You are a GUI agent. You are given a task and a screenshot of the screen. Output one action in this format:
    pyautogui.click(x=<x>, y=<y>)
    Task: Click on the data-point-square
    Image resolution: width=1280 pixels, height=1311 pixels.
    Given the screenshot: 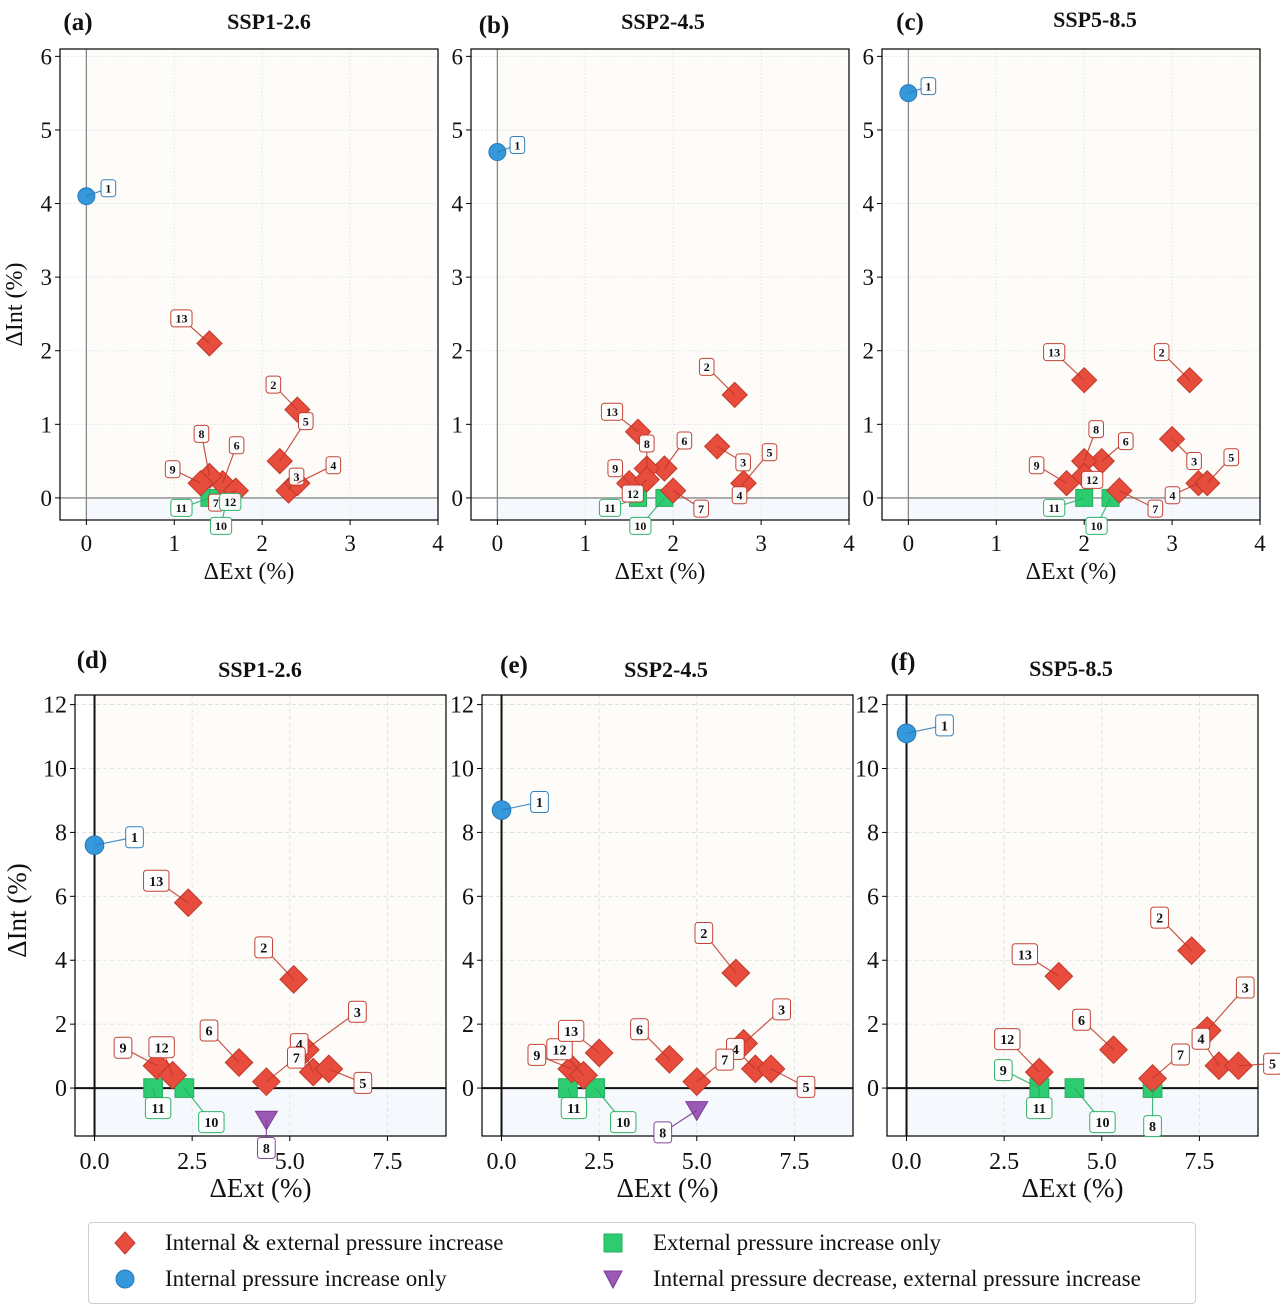 What is the action you would take?
    pyautogui.click(x=153, y=1088)
    